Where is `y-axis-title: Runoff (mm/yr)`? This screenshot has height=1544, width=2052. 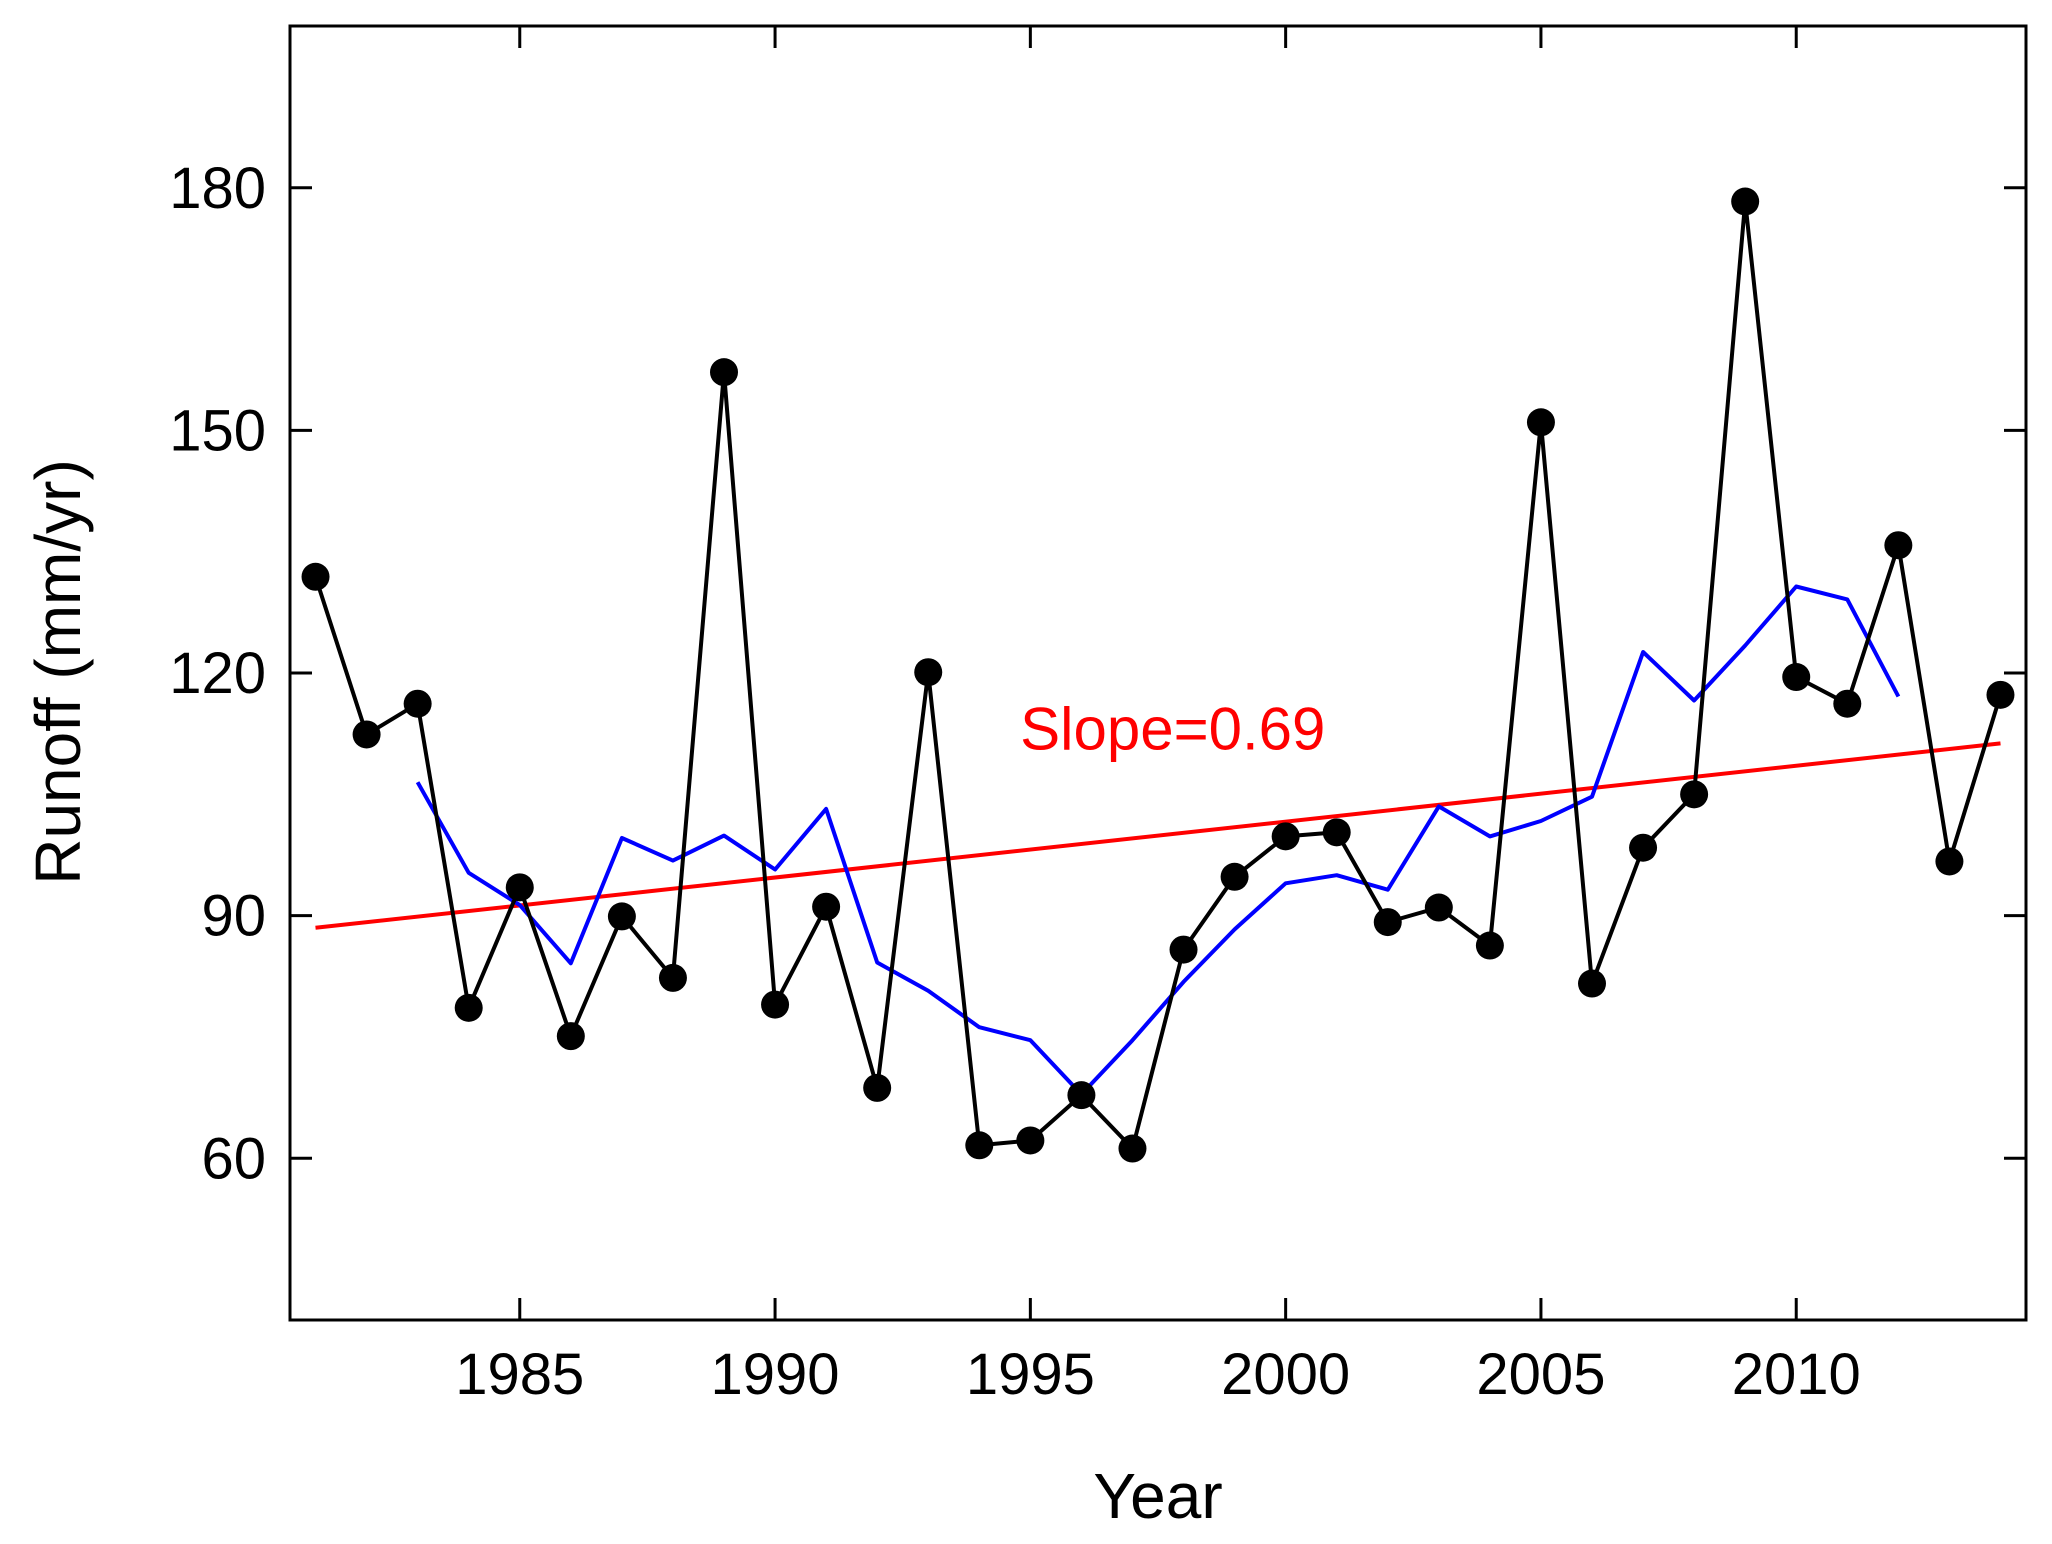
y-axis-title: Runoff (mm/yr) is located at coordinates (58, 672).